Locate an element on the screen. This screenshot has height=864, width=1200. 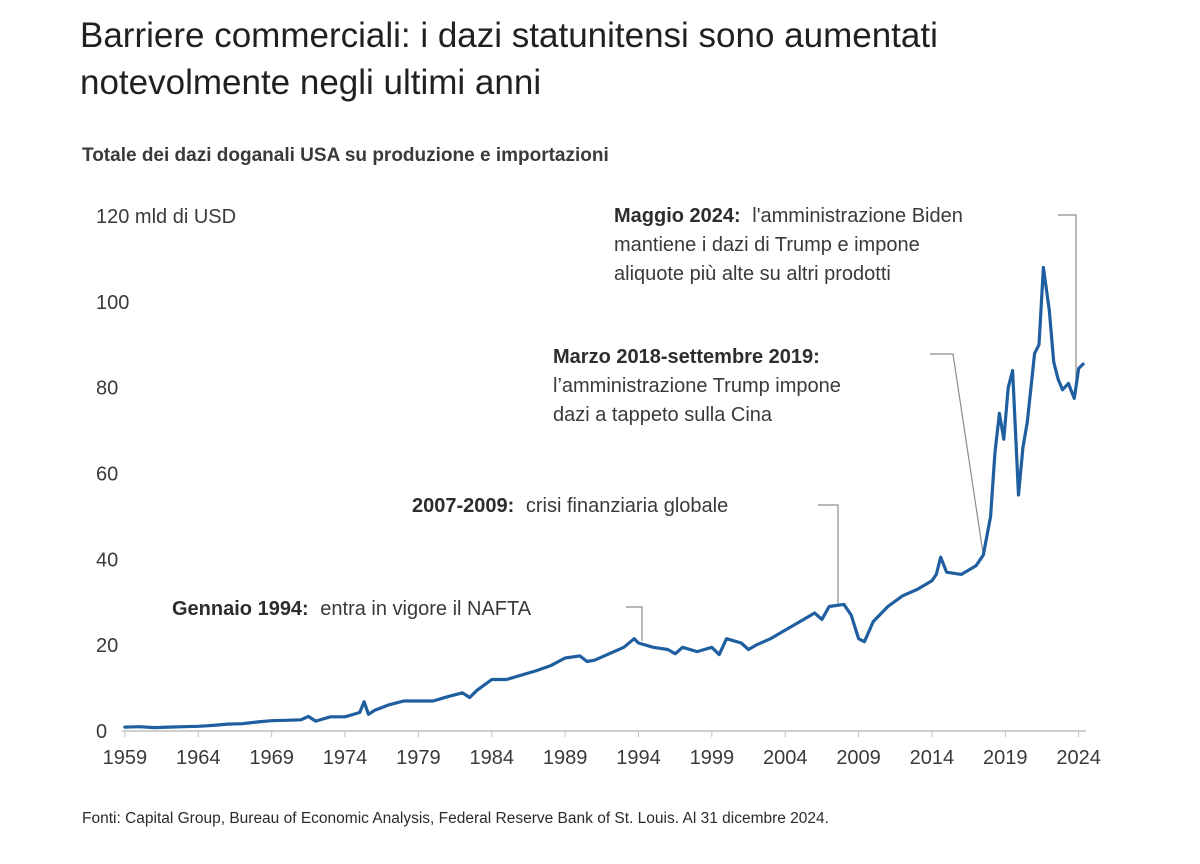
x-tick-label: 2019 is located at coordinates (1005, 758).